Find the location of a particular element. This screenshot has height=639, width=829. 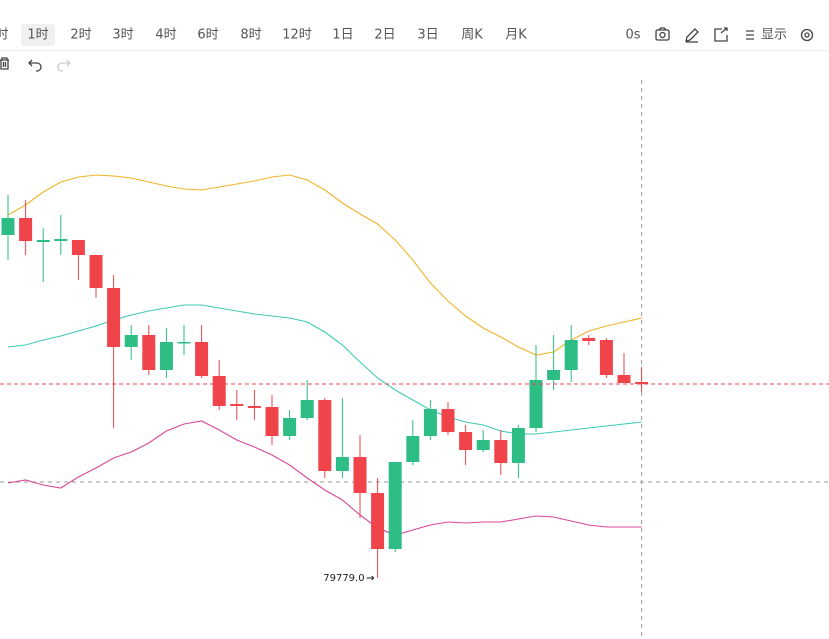

camera-icon is located at coordinates (662, 34).